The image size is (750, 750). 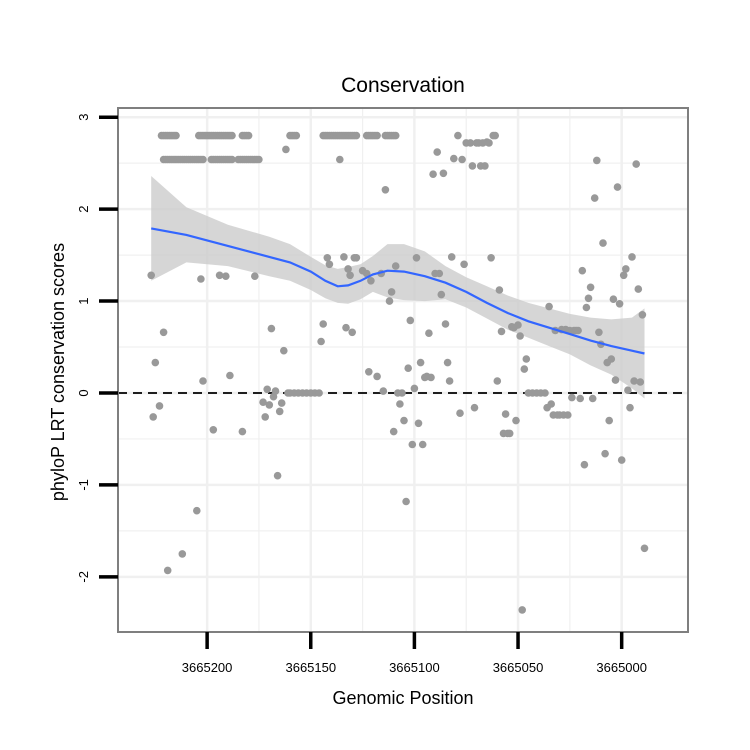 I want to click on chart-title: Conservation, so click(x=403, y=85).